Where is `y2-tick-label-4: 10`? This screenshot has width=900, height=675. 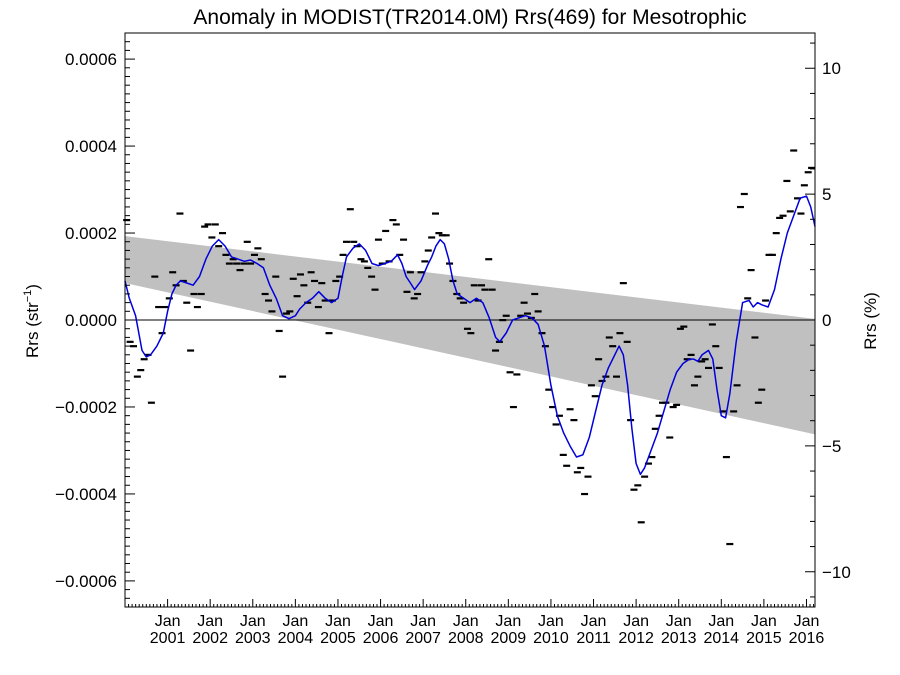
y2-tick-label-4: 10 is located at coordinates (831, 68).